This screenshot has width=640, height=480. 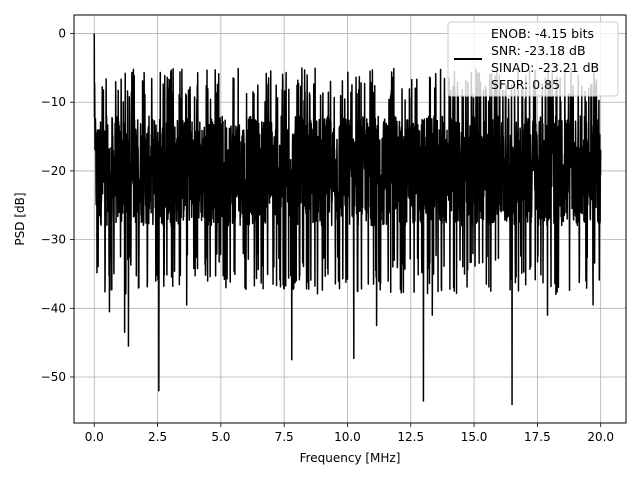 I want to click on x-axis-ticks: 0.0 2.5 5.0 7.5 10.0 12.5 15.0 17.5 20.0, so click(x=349, y=433).